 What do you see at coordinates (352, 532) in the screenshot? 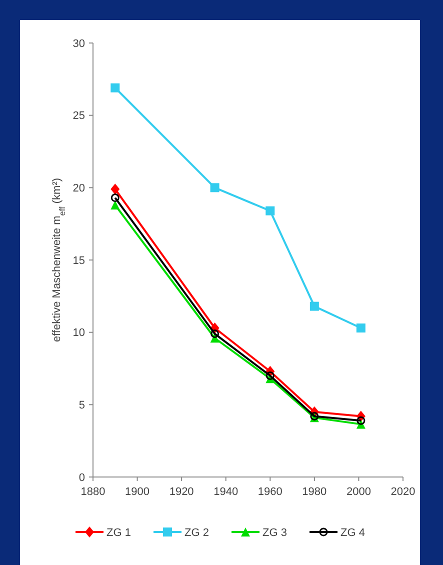
I see `legend-label: ZG 4` at bounding box center [352, 532].